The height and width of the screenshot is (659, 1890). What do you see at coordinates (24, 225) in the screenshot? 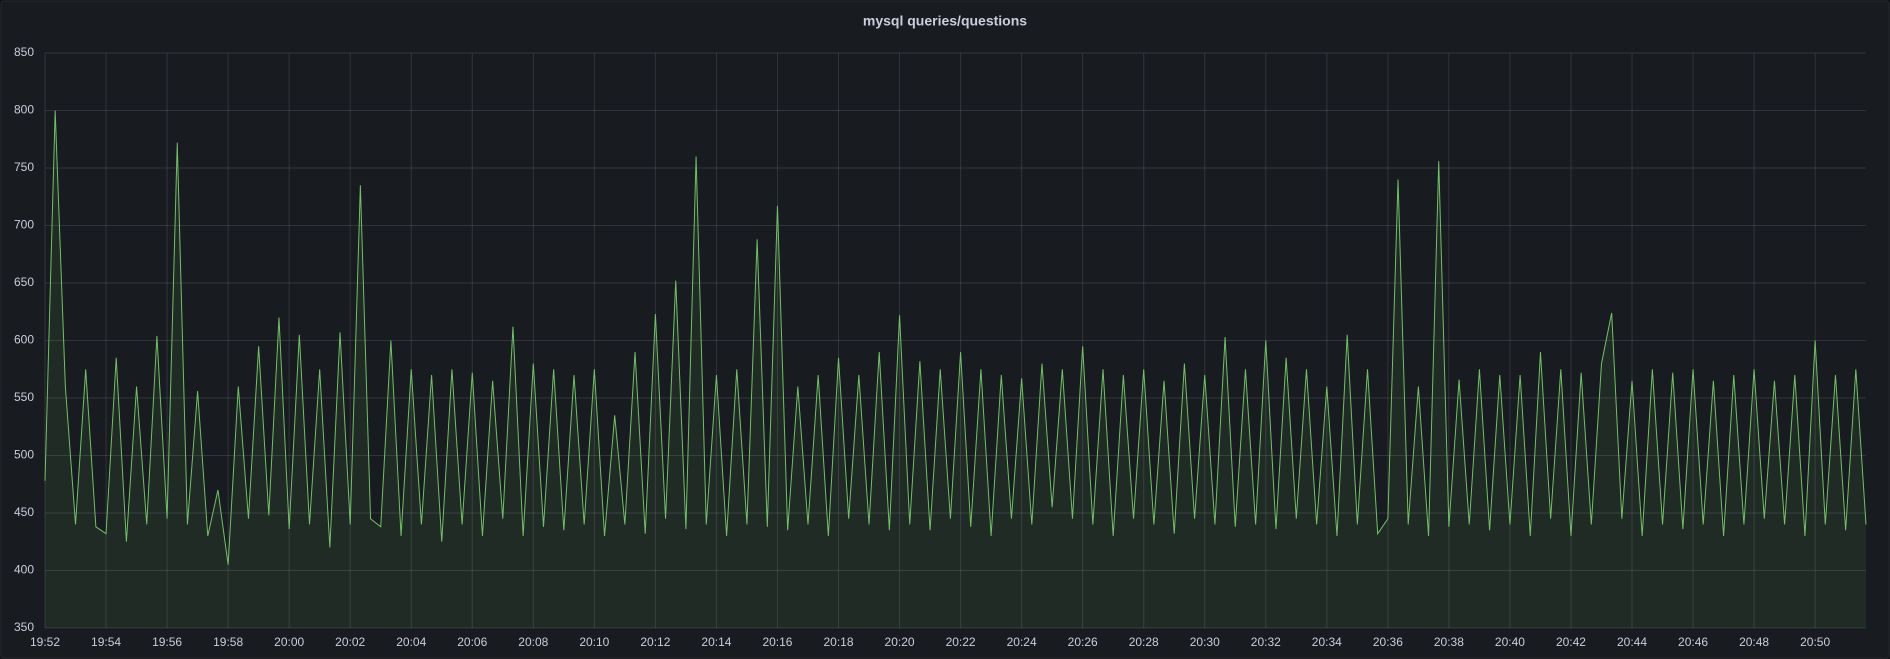
I see `y-tick-label: 700` at bounding box center [24, 225].